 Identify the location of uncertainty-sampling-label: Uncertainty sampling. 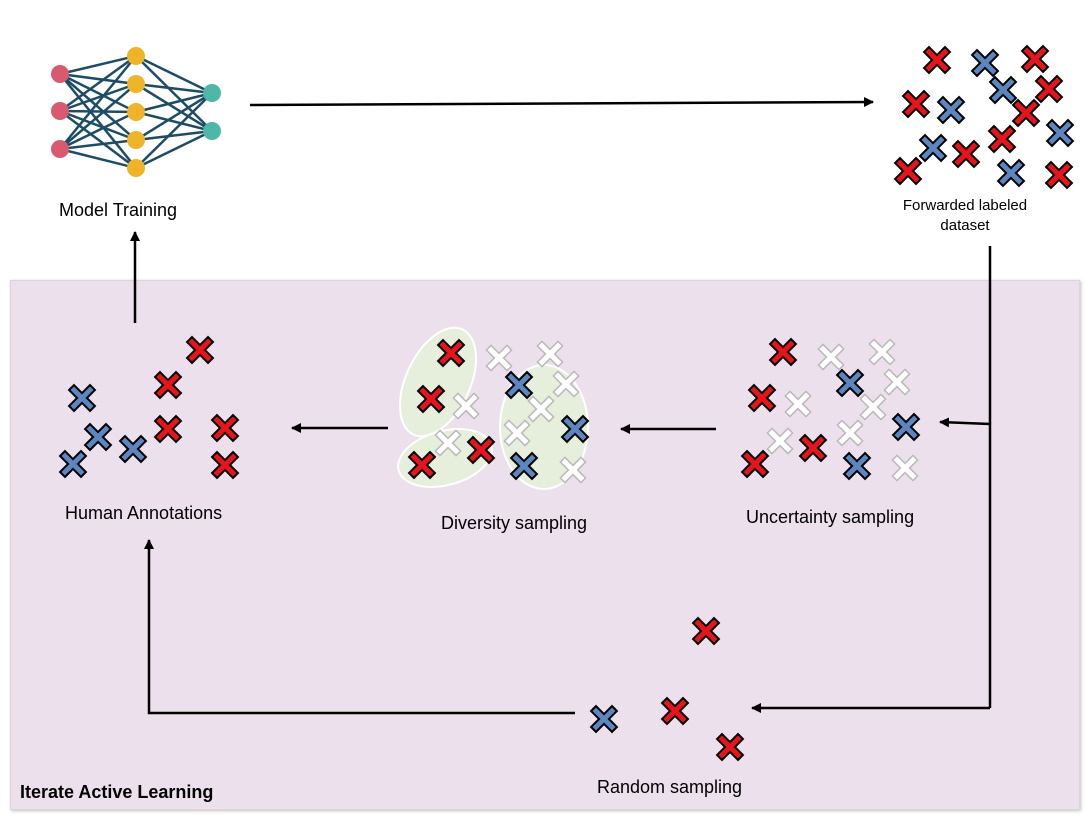
(830, 517).